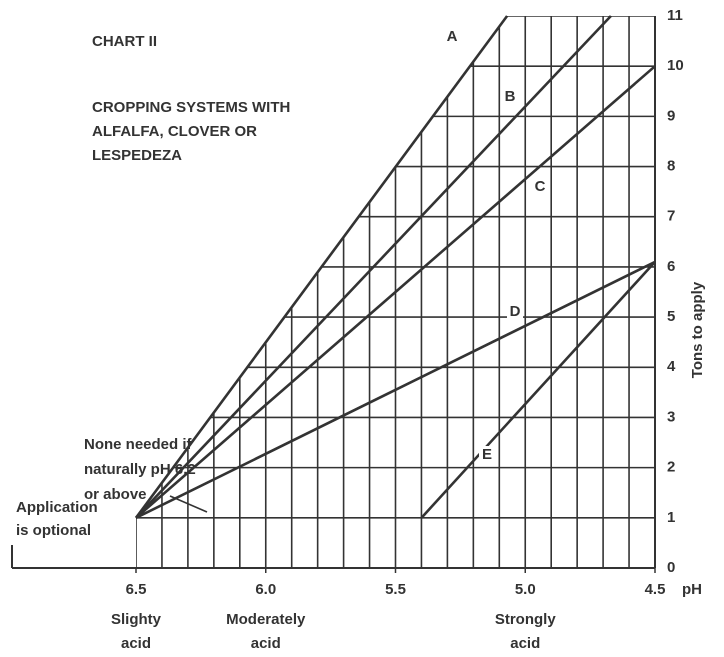 This screenshot has width=724, height=657. I want to click on series-label: D, so click(515, 311).